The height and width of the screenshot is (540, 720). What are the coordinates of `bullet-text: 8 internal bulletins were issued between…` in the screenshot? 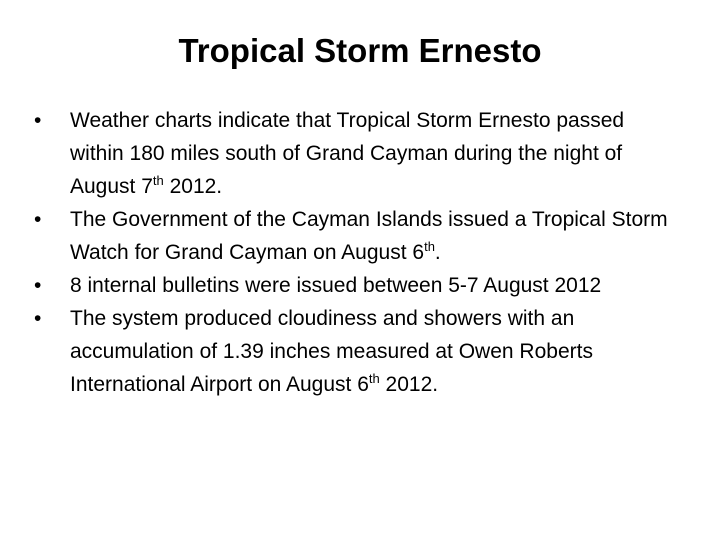 It's located at (336, 285).